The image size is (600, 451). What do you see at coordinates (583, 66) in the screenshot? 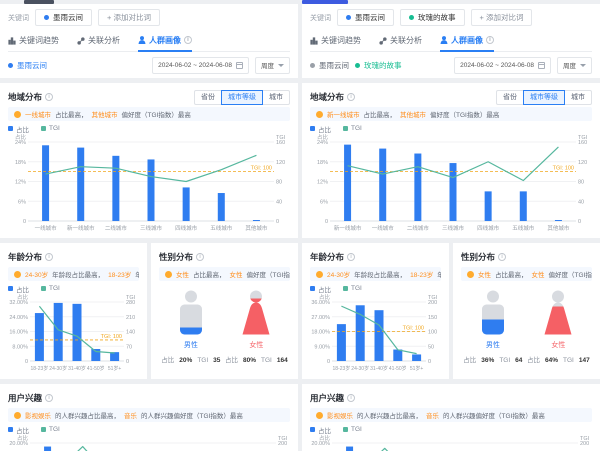
I see `chevron-down-icon` at bounding box center [583, 66].